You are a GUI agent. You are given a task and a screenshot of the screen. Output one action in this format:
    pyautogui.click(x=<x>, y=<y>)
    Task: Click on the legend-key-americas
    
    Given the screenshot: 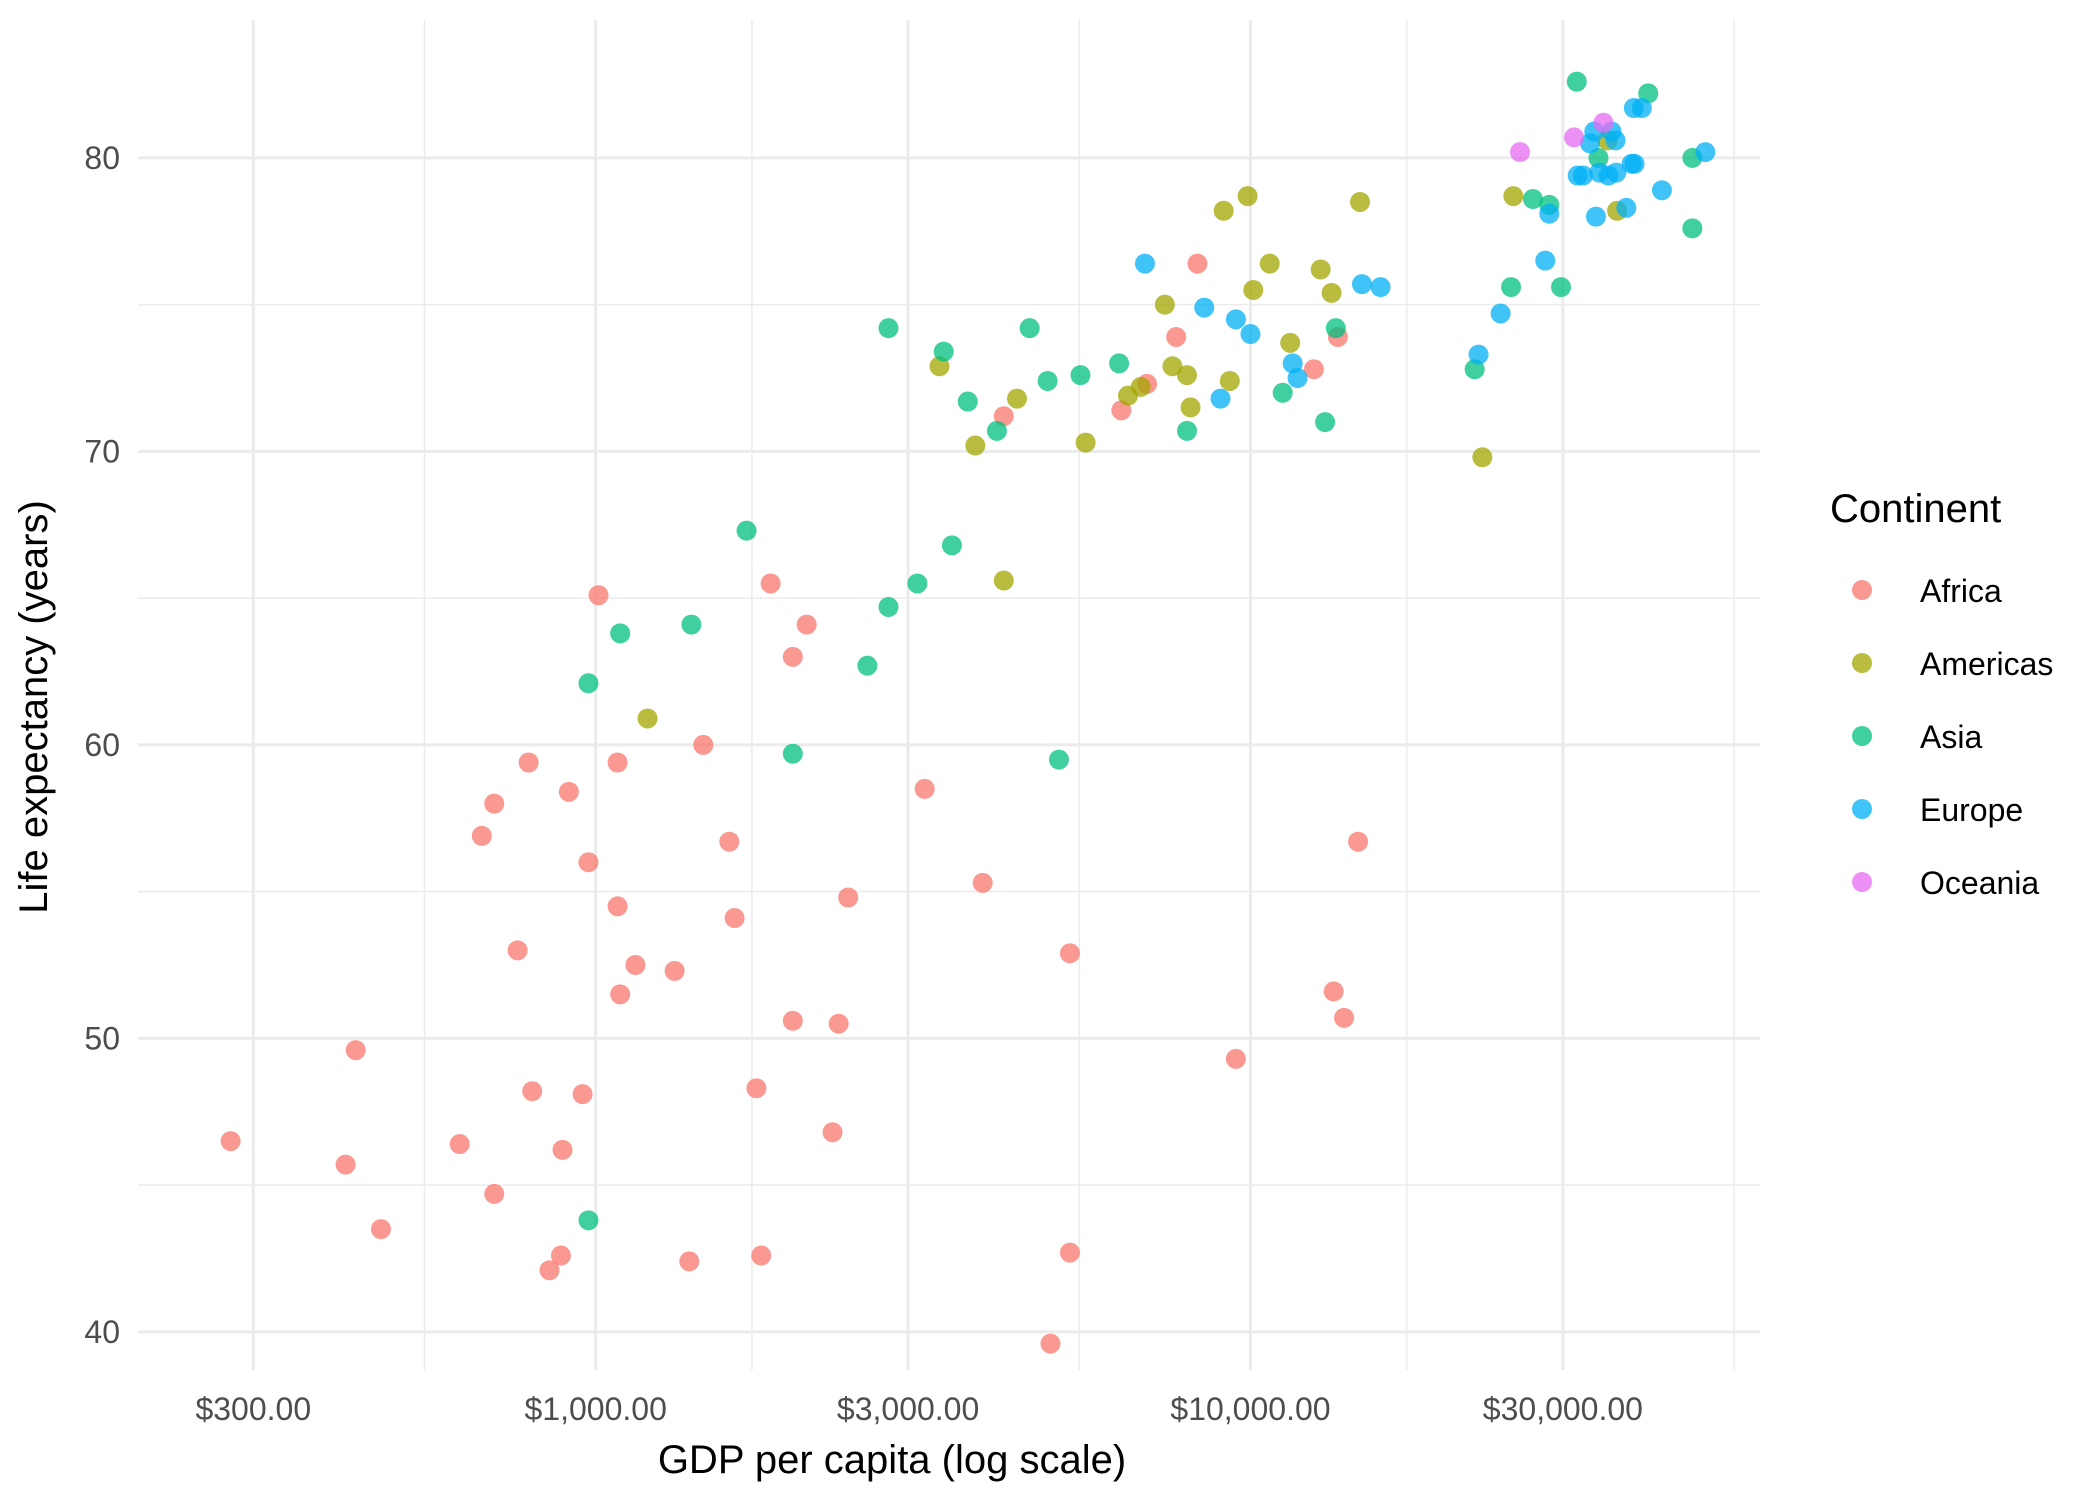 What is the action you would take?
    pyautogui.click(x=1862, y=663)
    